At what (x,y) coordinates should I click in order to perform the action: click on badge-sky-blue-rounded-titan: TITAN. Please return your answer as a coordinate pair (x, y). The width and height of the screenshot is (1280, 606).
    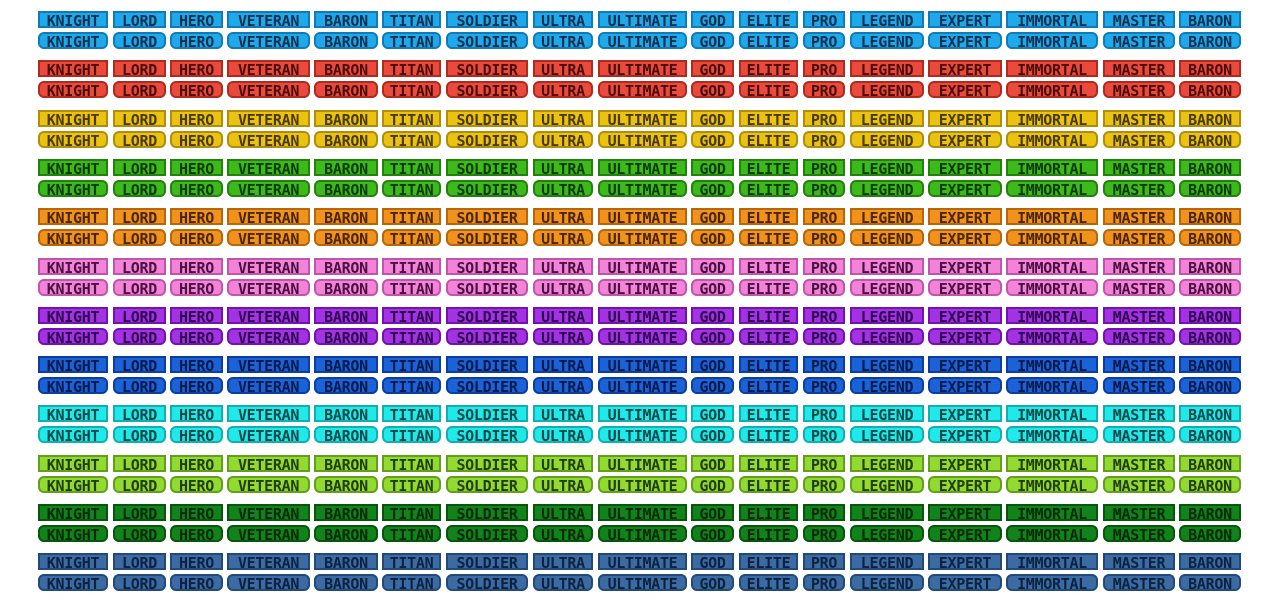
    Looking at the image, I should click on (411, 40).